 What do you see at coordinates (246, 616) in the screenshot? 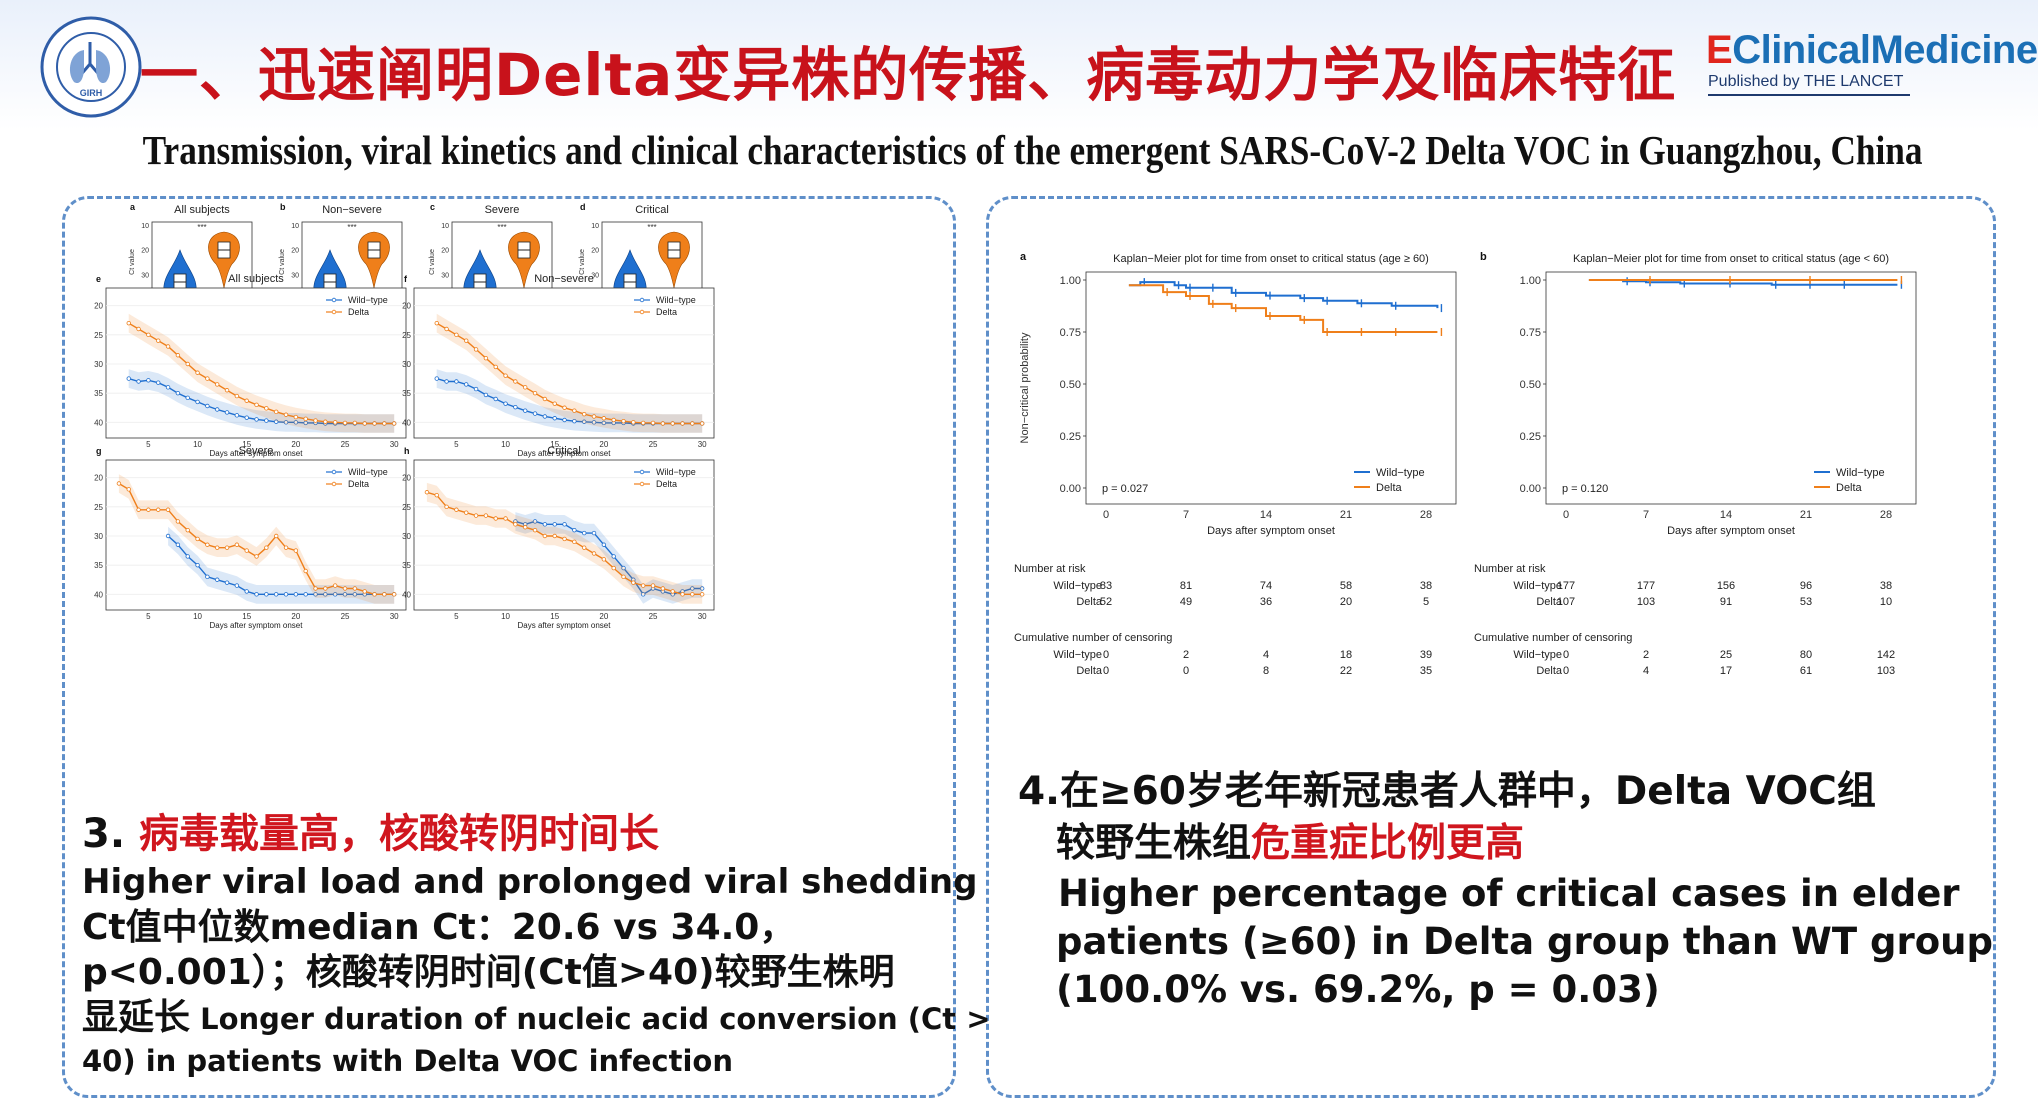
I see `trend-xtick: 15` at bounding box center [246, 616].